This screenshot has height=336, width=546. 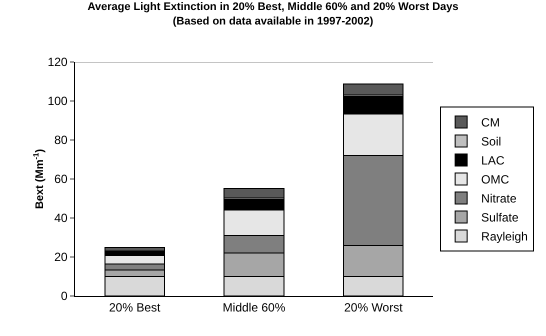 I want to click on y-tick-label: 0, so click(x=64, y=296).